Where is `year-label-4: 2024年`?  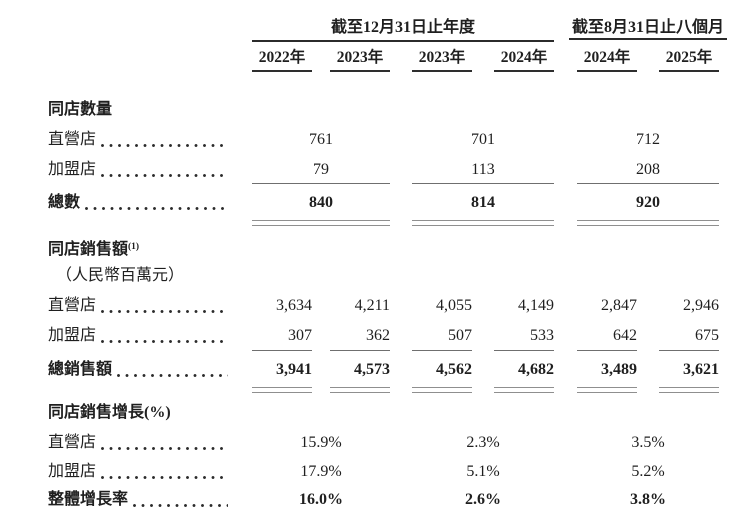 year-label-4: 2024年 is located at coordinates (524, 60).